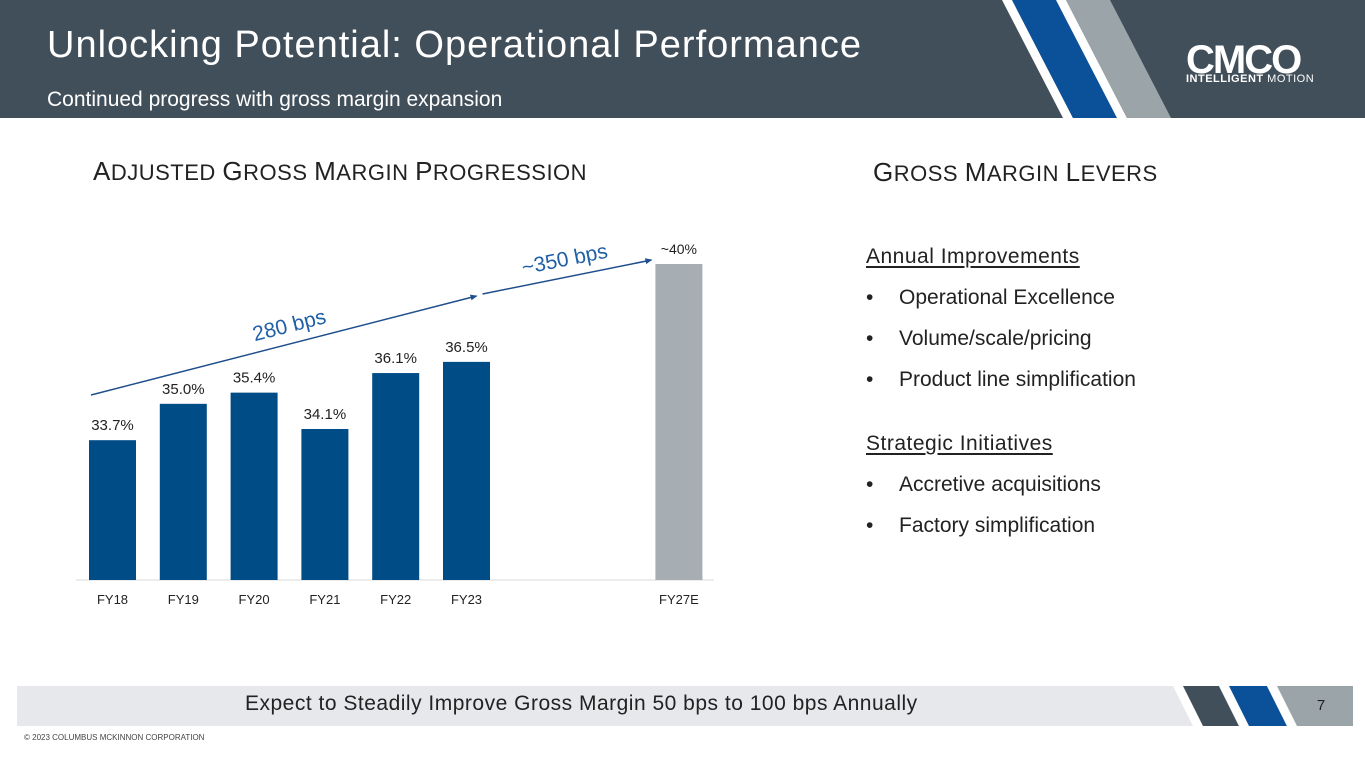 Image resolution: width=1365 pixels, height=768 pixels. What do you see at coordinates (1291, 79) in the screenshot?
I see `logo-tagline-rest: MOTION` at bounding box center [1291, 79].